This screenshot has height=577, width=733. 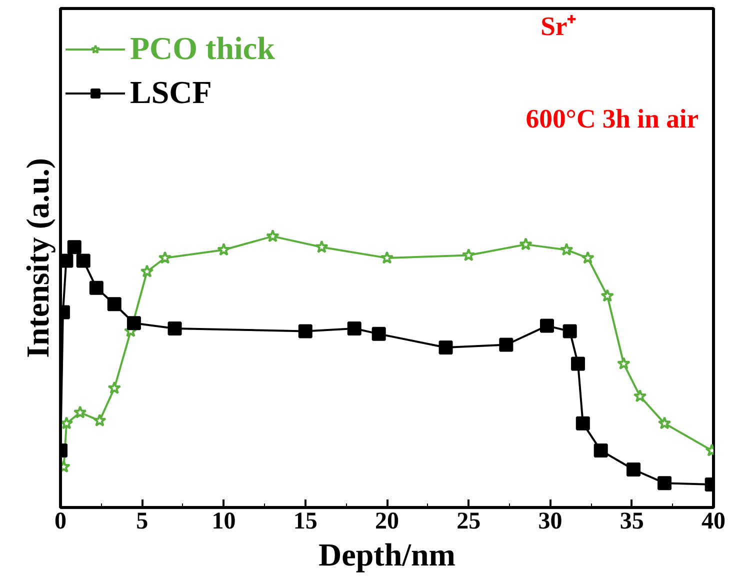 What do you see at coordinates (550, 521) in the screenshot?
I see `x-tick-label: 30` at bounding box center [550, 521].